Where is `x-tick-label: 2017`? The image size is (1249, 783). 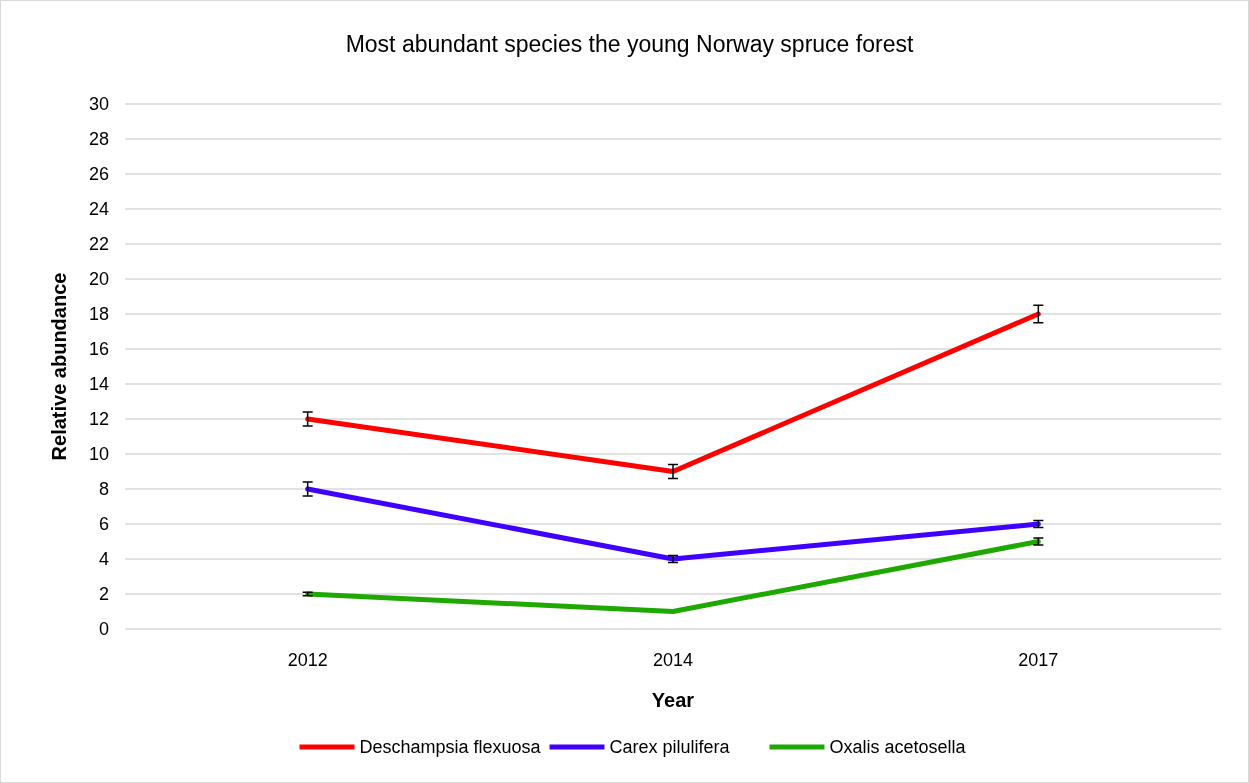 x-tick-label: 2017 is located at coordinates (1038, 660).